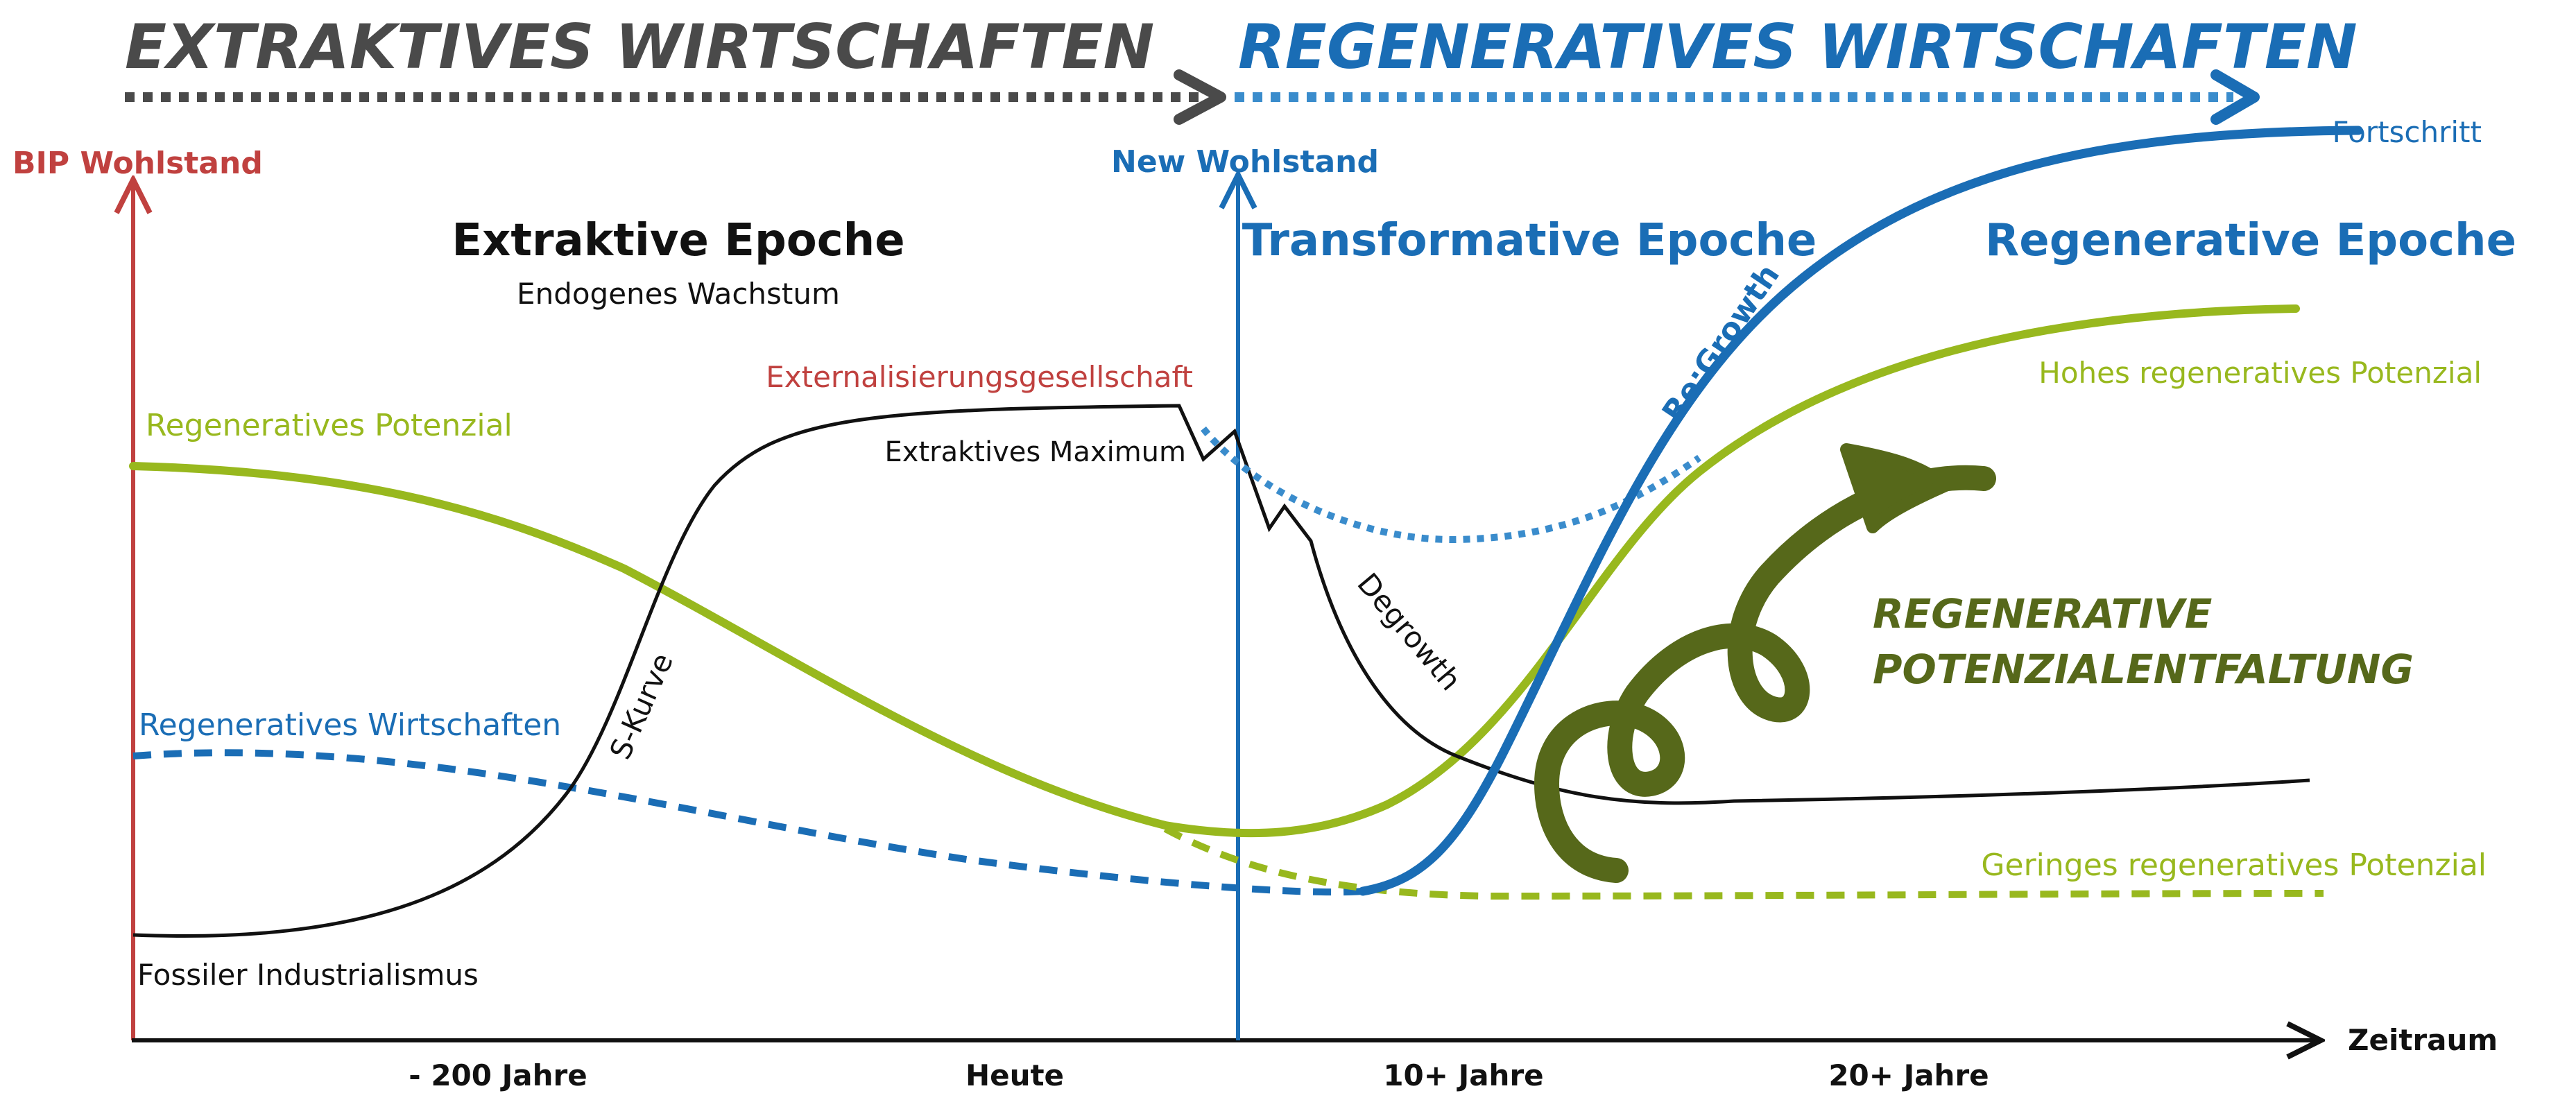 The height and width of the screenshot is (1100, 2576). I want to click on curve-dotted-dip, so click(1451, 485).